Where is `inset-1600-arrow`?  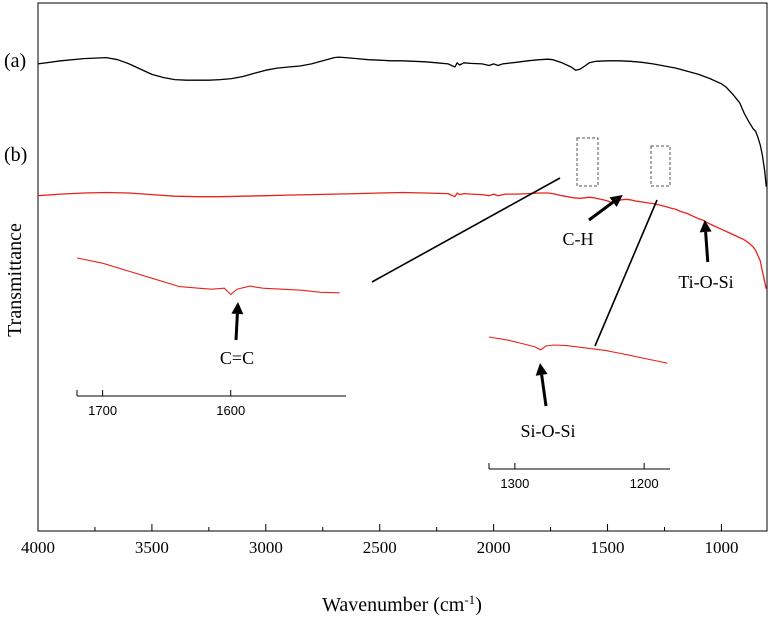 inset-1600-arrow is located at coordinates (237, 321).